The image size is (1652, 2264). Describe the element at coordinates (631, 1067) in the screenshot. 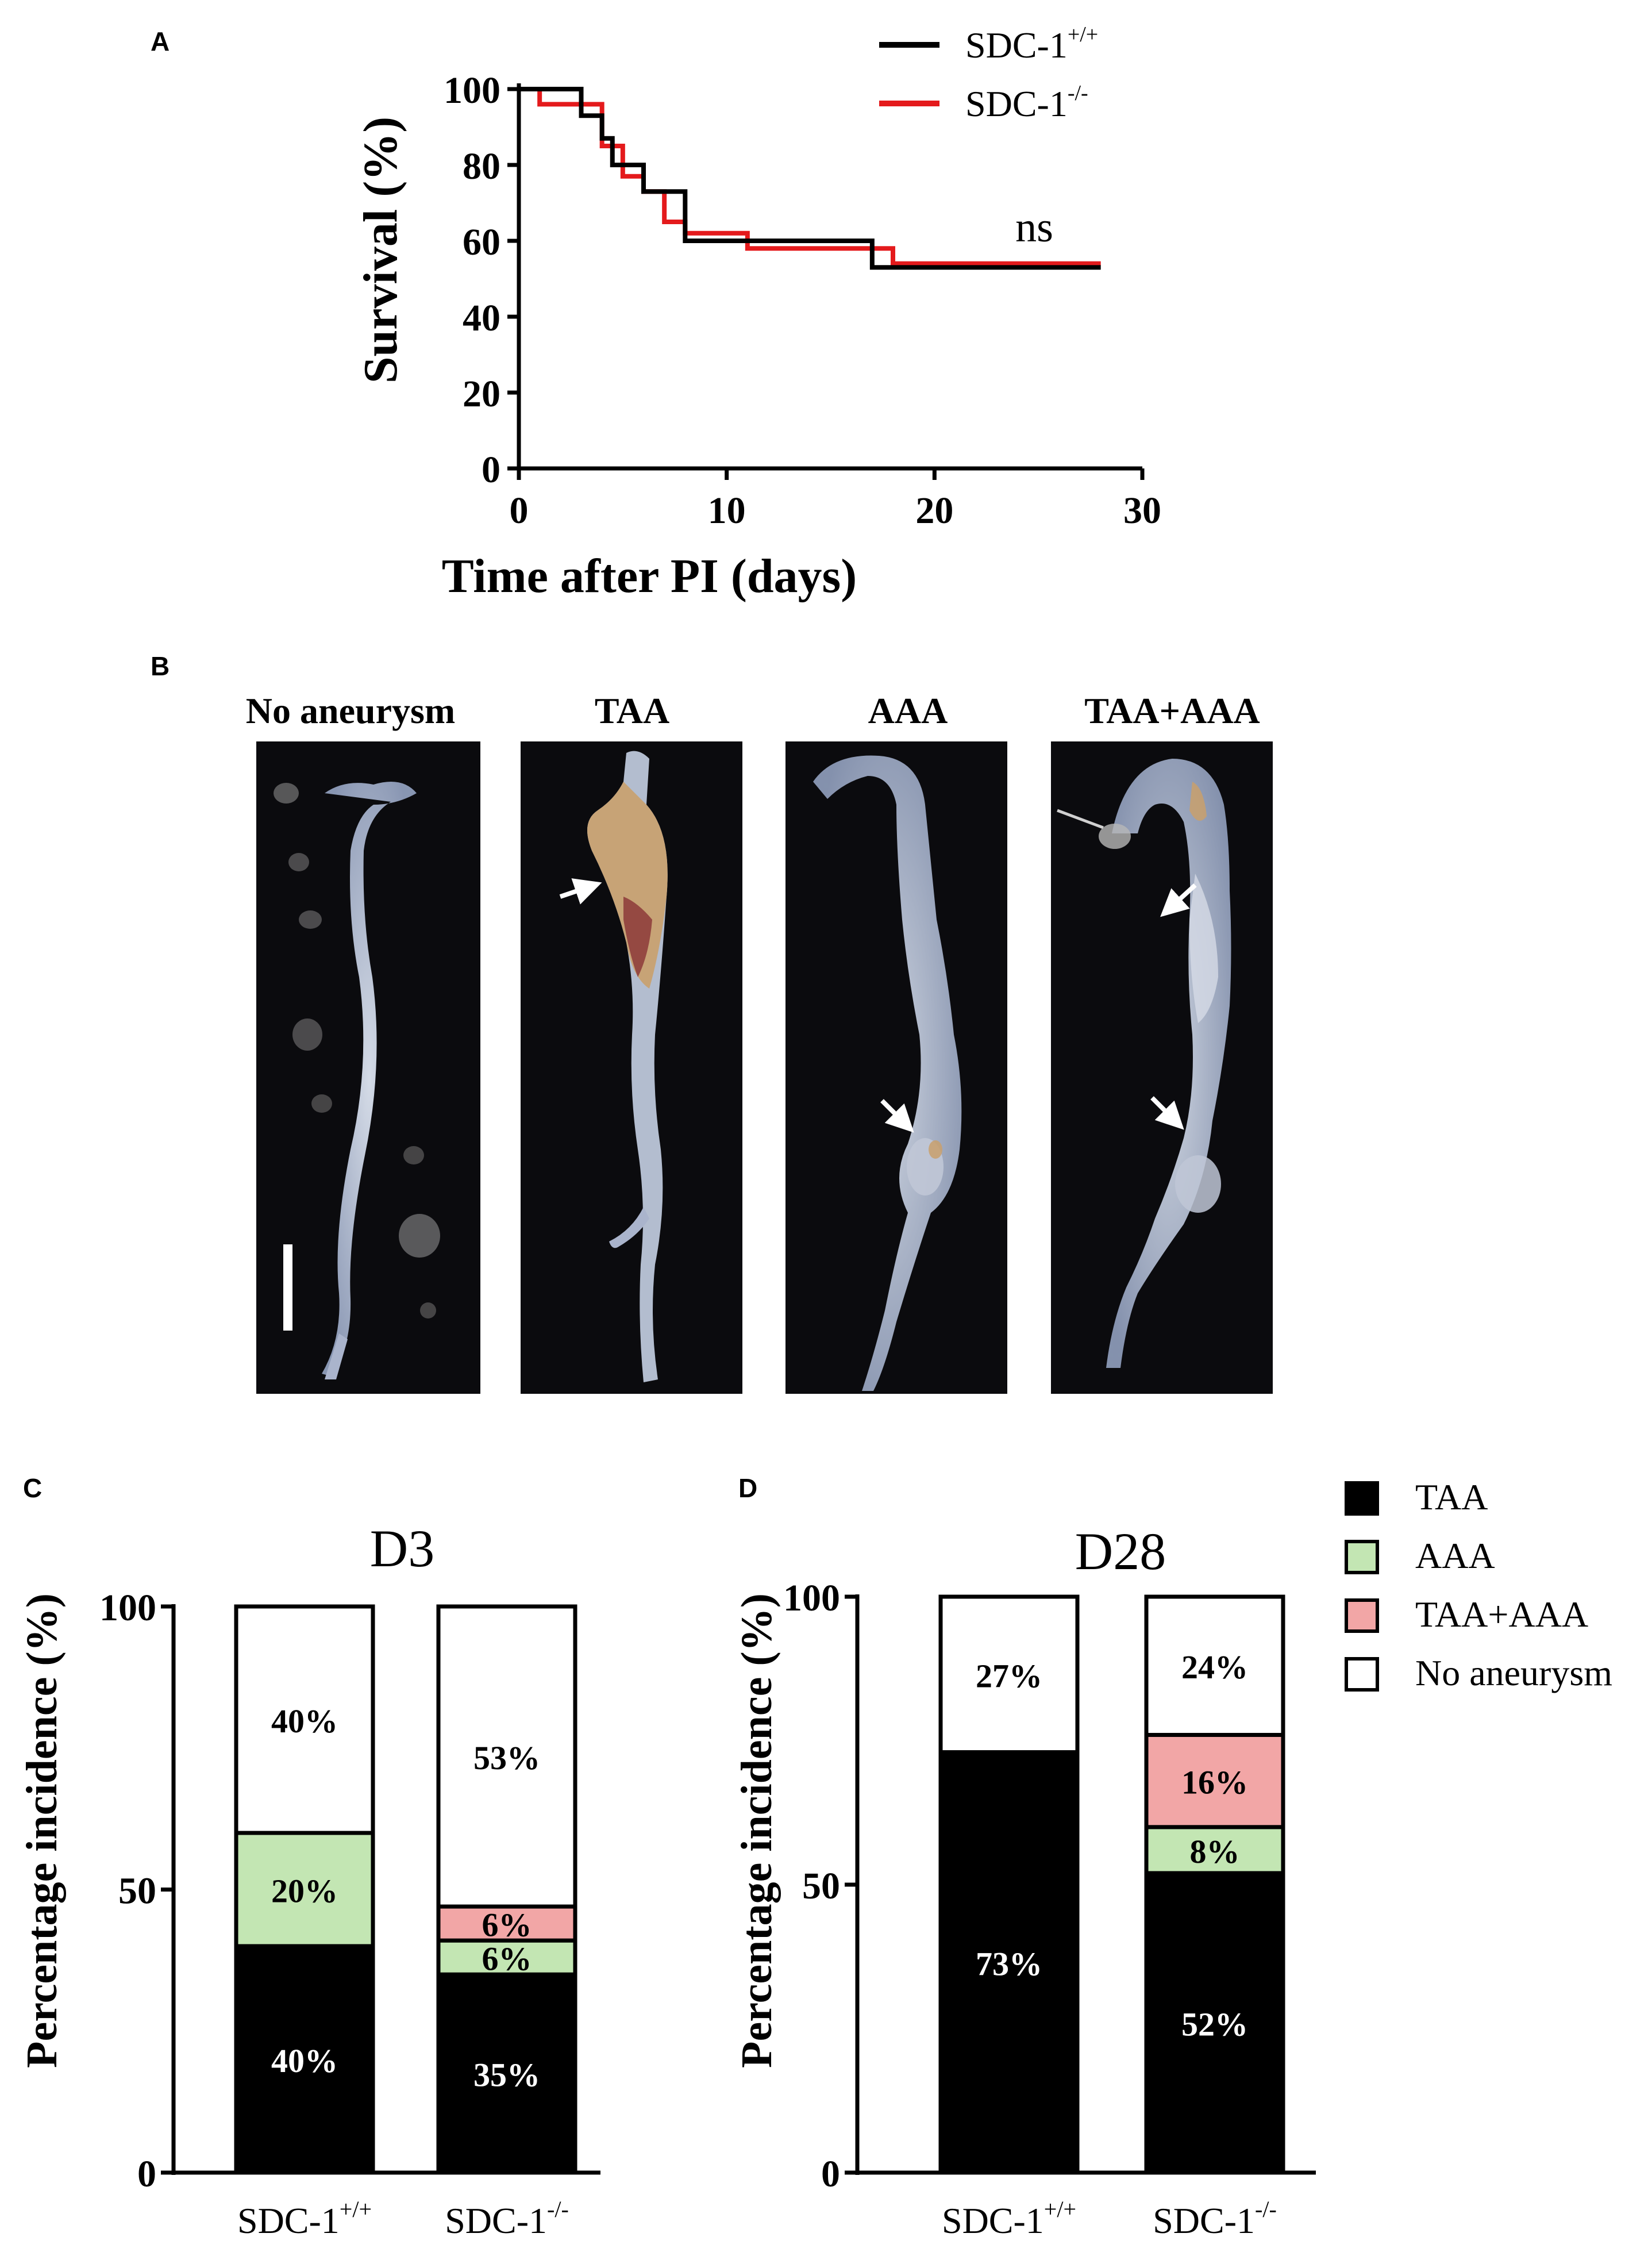

I see `photo-taa` at that location.